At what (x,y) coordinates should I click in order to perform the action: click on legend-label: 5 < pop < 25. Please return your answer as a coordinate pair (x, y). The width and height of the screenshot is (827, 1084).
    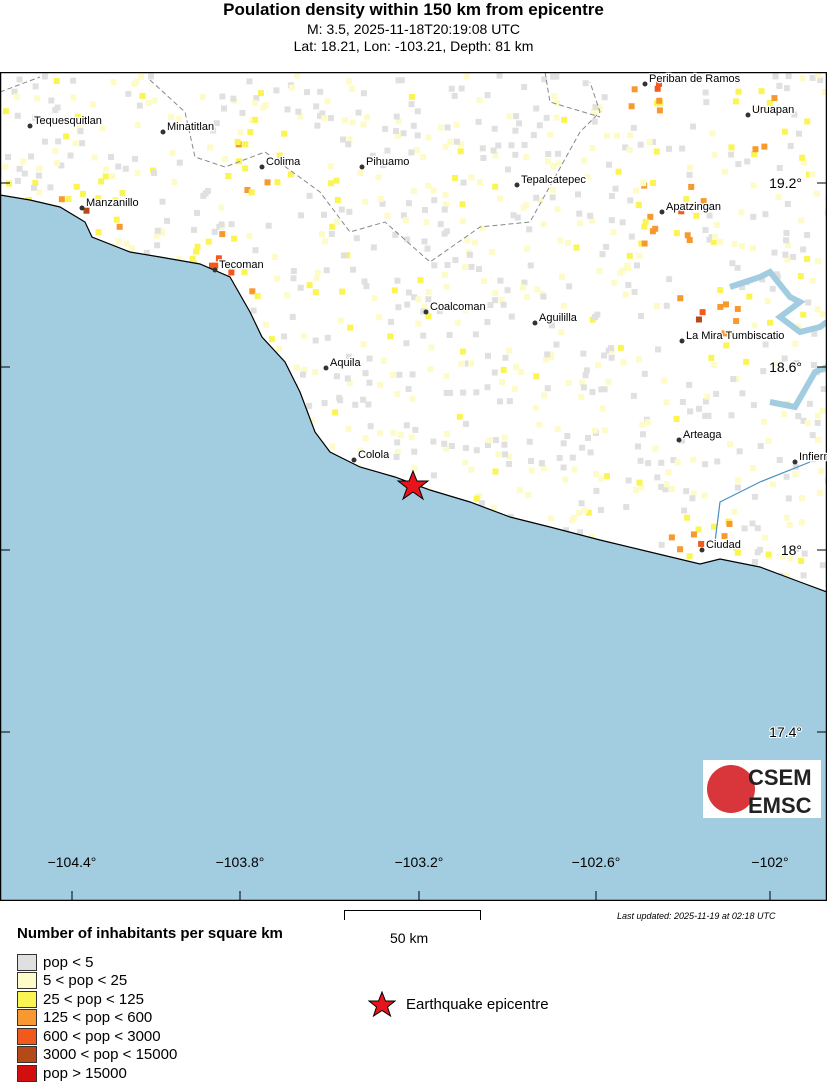
    Looking at the image, I should click on (85, 980).